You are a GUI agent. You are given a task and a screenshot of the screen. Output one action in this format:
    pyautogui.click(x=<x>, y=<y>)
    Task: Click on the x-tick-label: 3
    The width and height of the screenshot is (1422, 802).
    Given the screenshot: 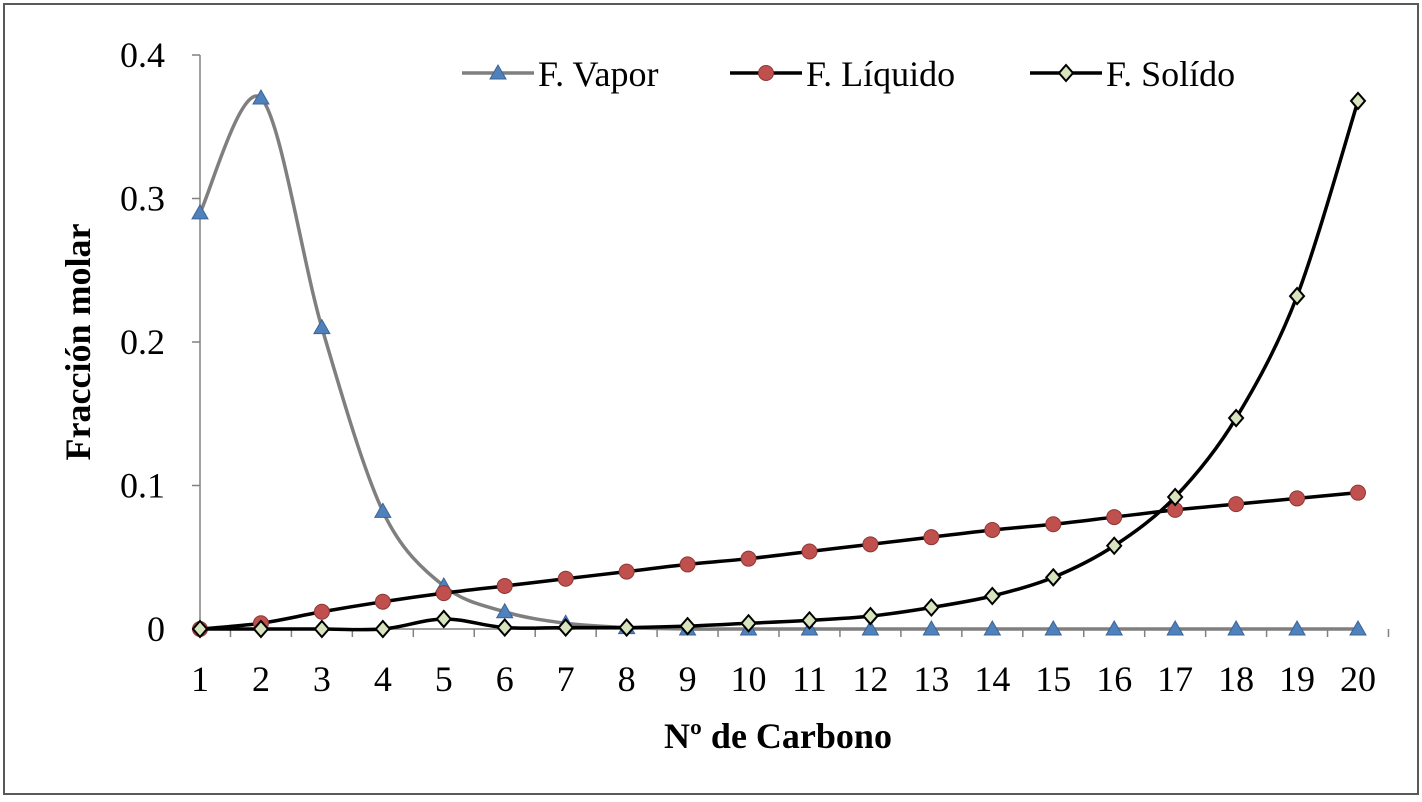 What is the action you would take?
    pyautogui.click(x=322, y=679)
    